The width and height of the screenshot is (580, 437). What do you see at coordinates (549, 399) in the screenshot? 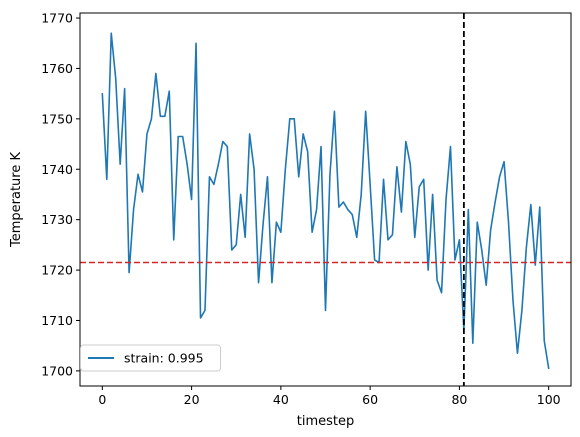
I see `x-tick-label: 100` at bounding box center [549, 399].